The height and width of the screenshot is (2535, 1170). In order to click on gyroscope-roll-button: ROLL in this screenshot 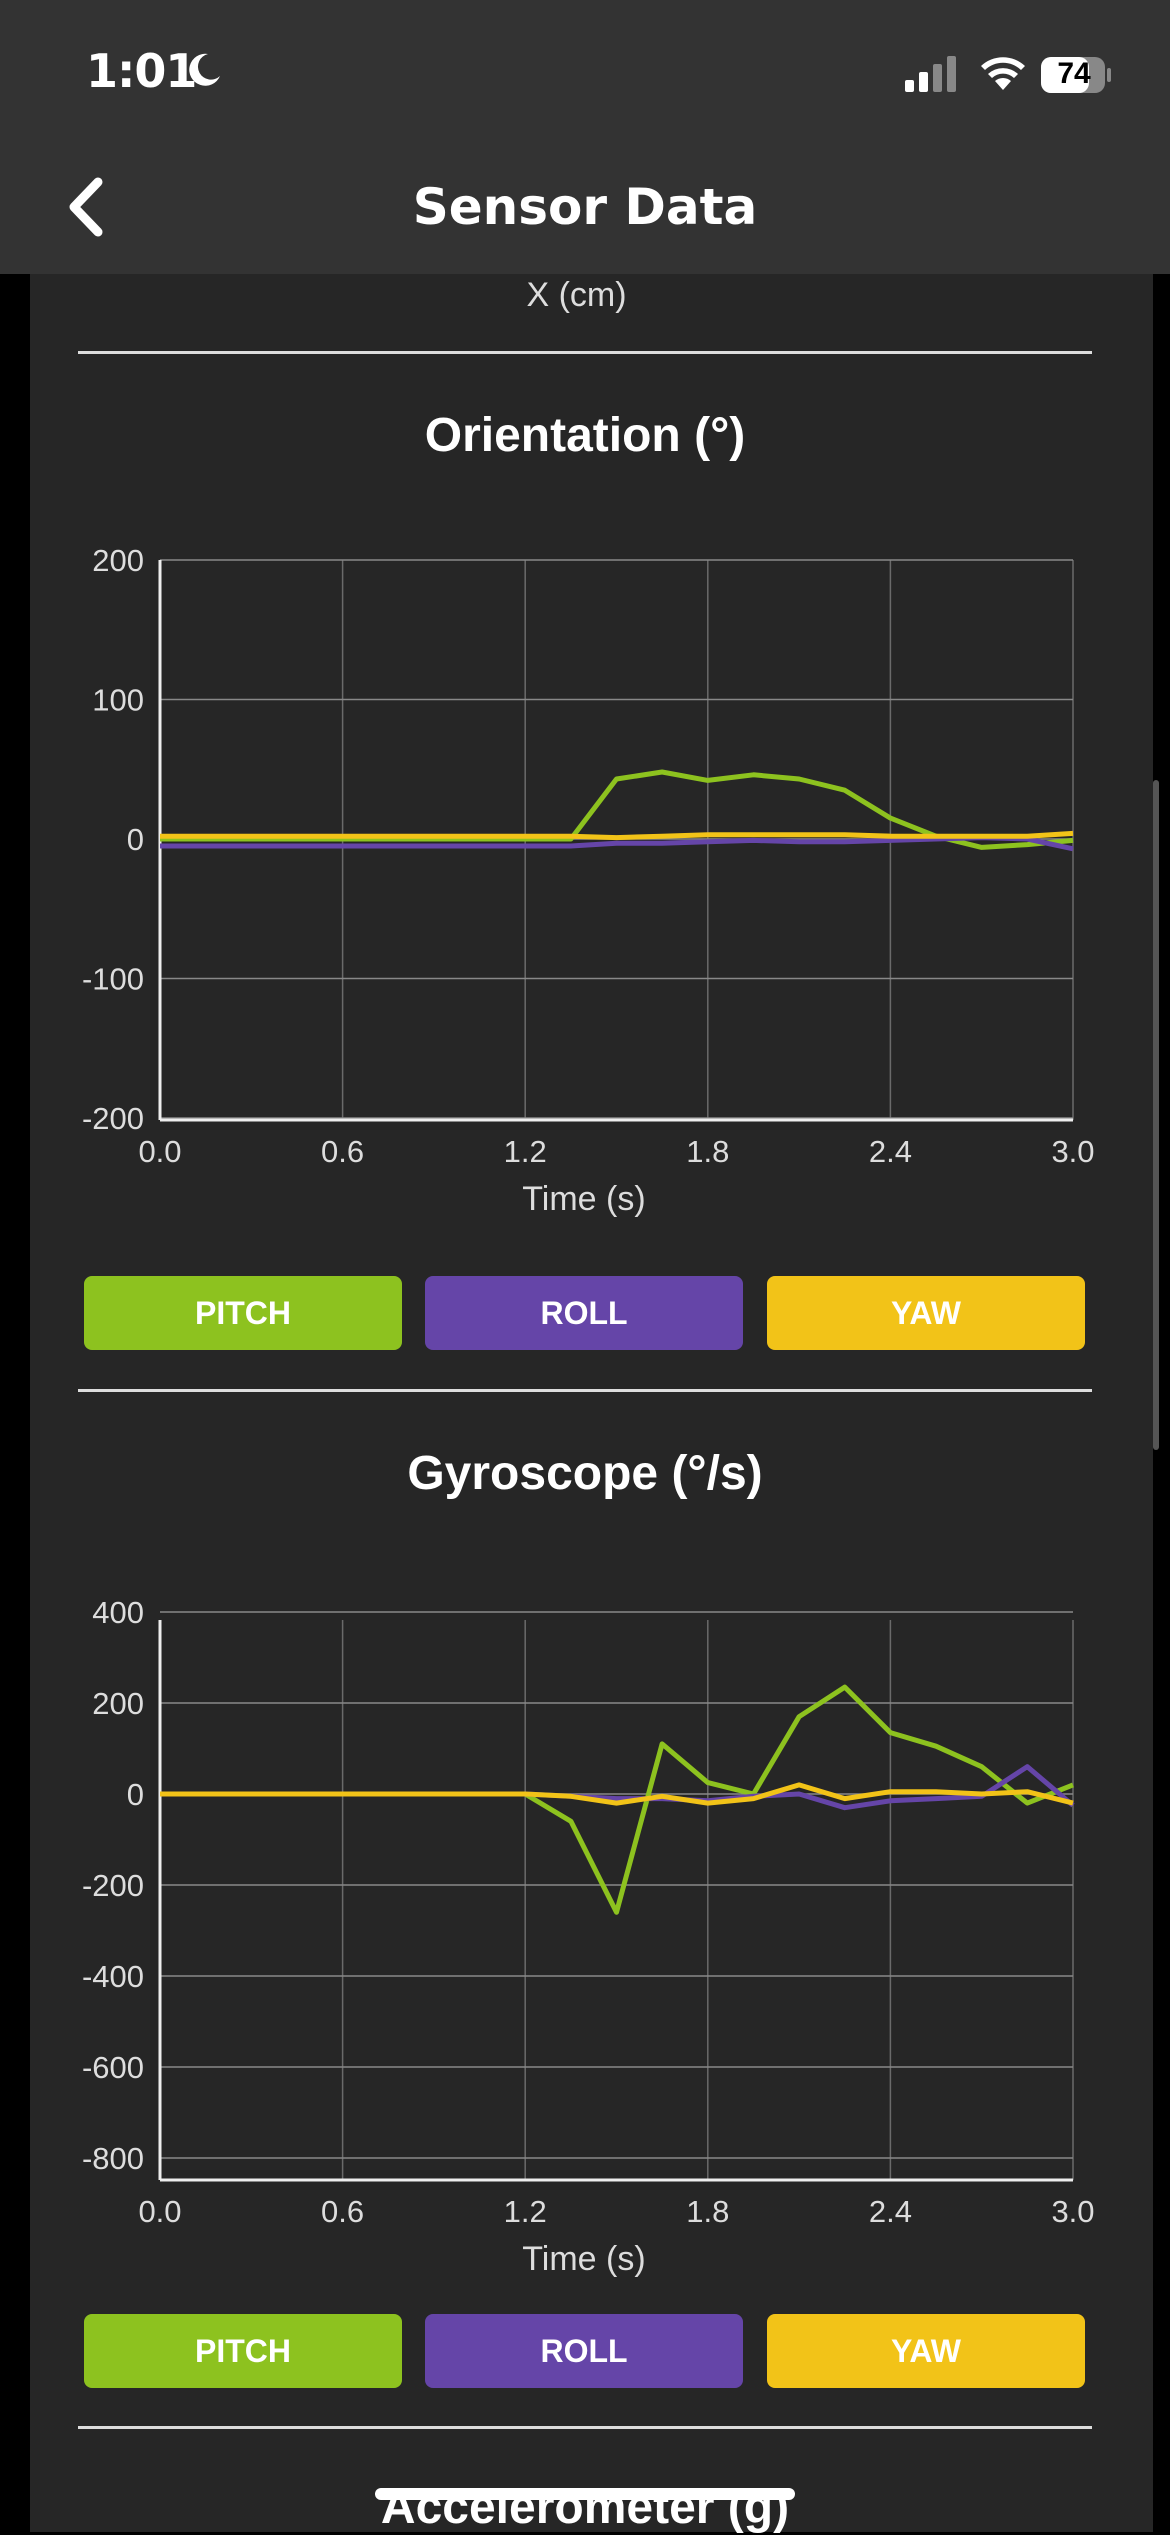, I will do `click(584, 2351)`.